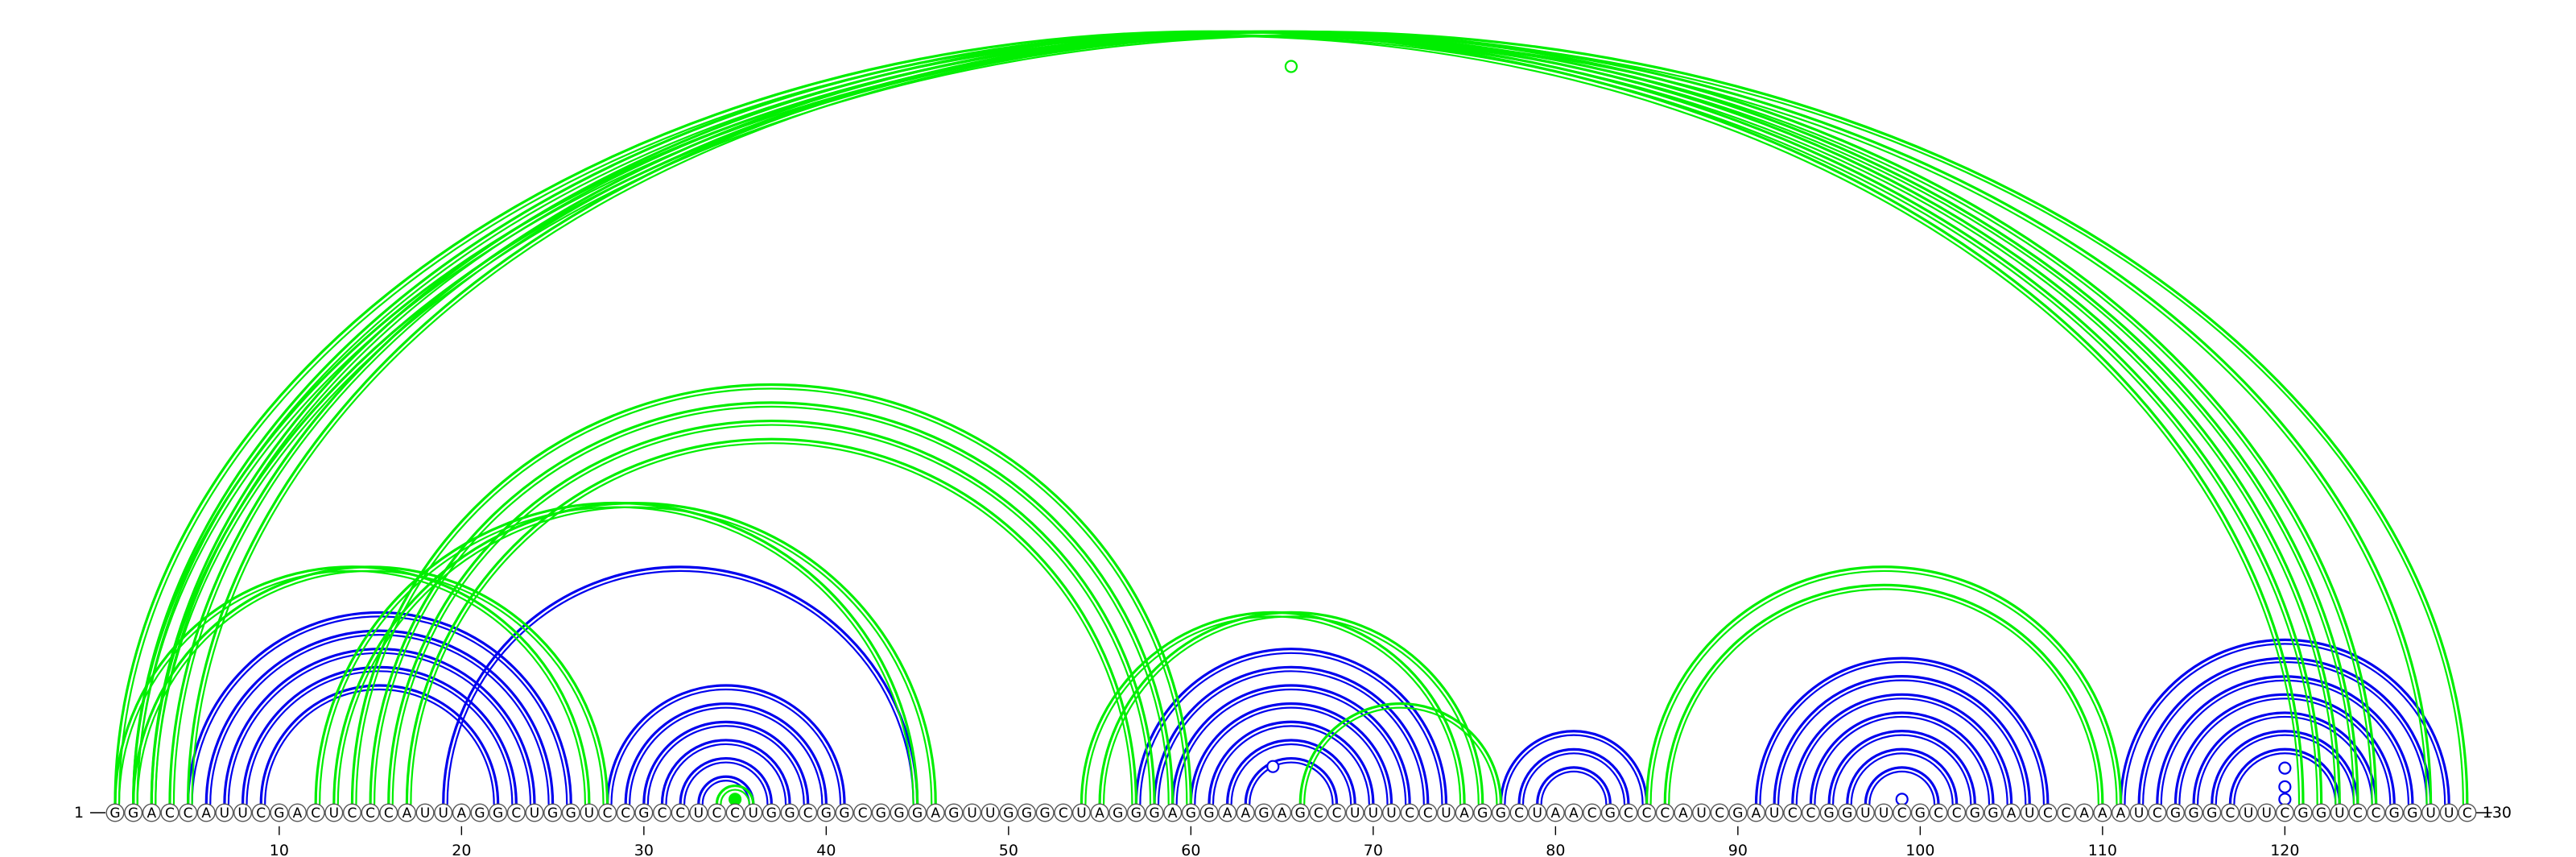  What do you see at coordinates (1284, 841) in the screenshot?
I see `position-axis: 10 20 30 40 50 60 70 80 90 100 110 120` at bounding box center [1284, 841].